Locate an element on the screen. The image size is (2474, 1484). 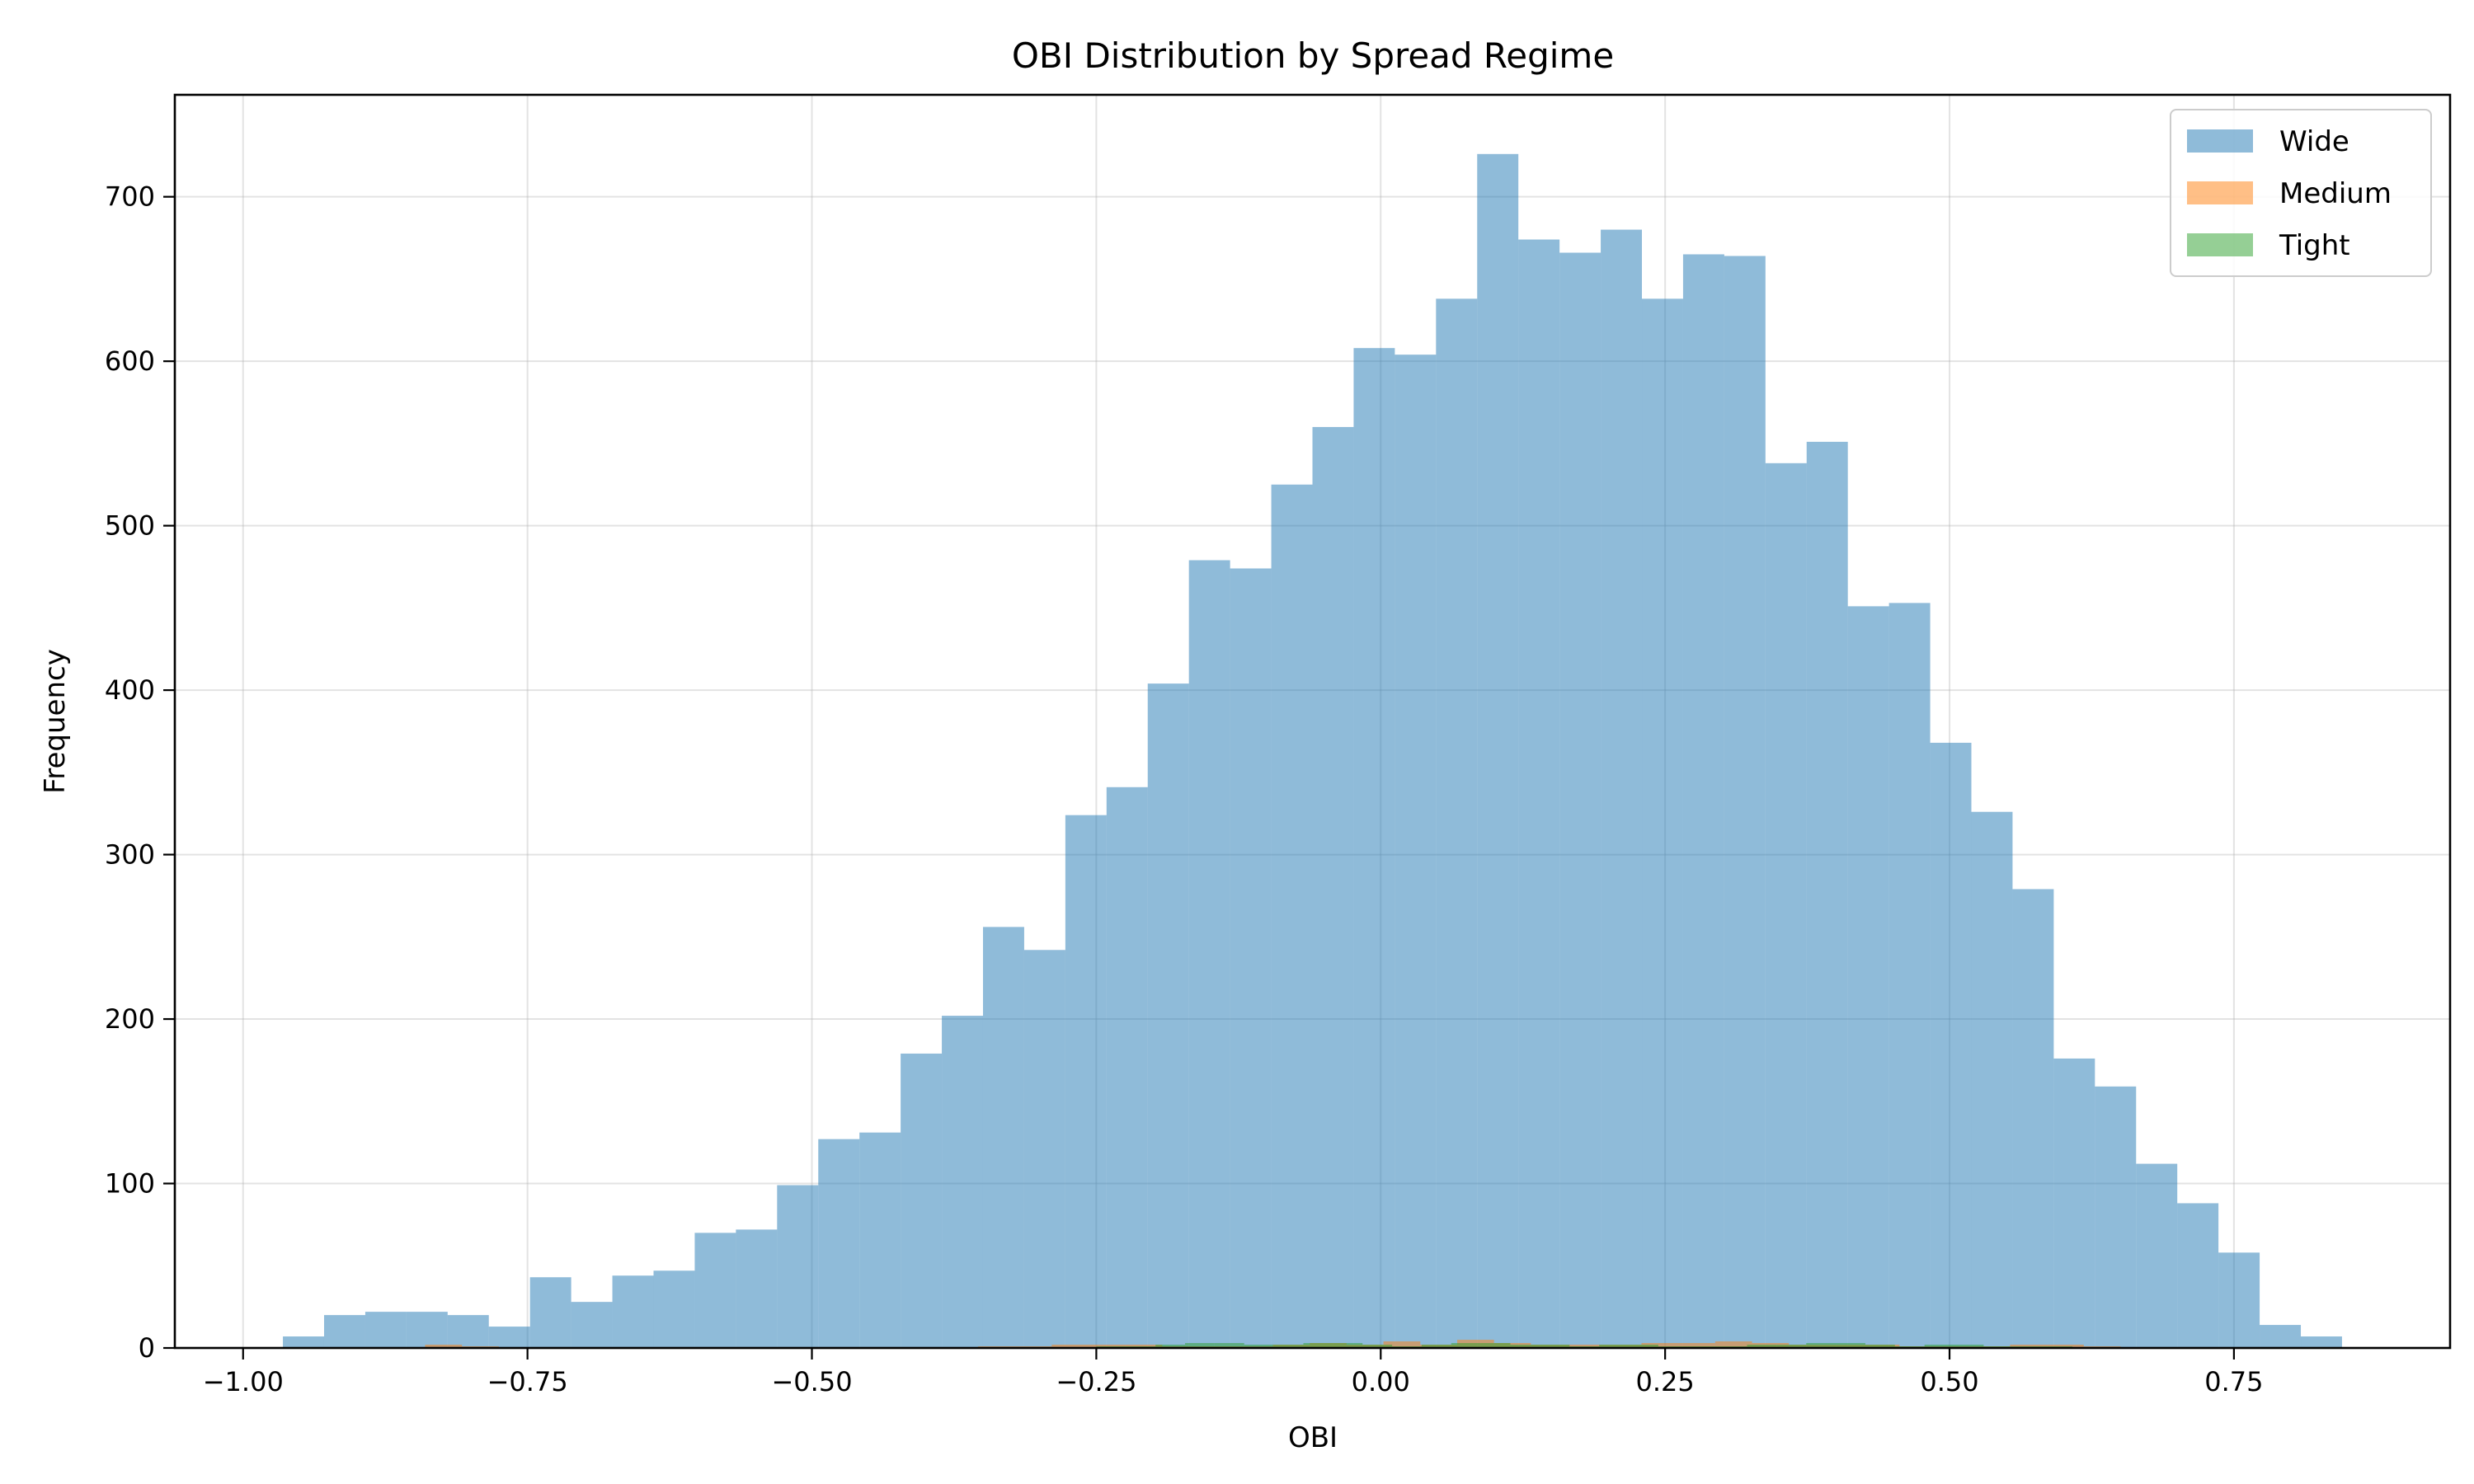
x-tick: −0.50 is located at coordinates (812, 1372).